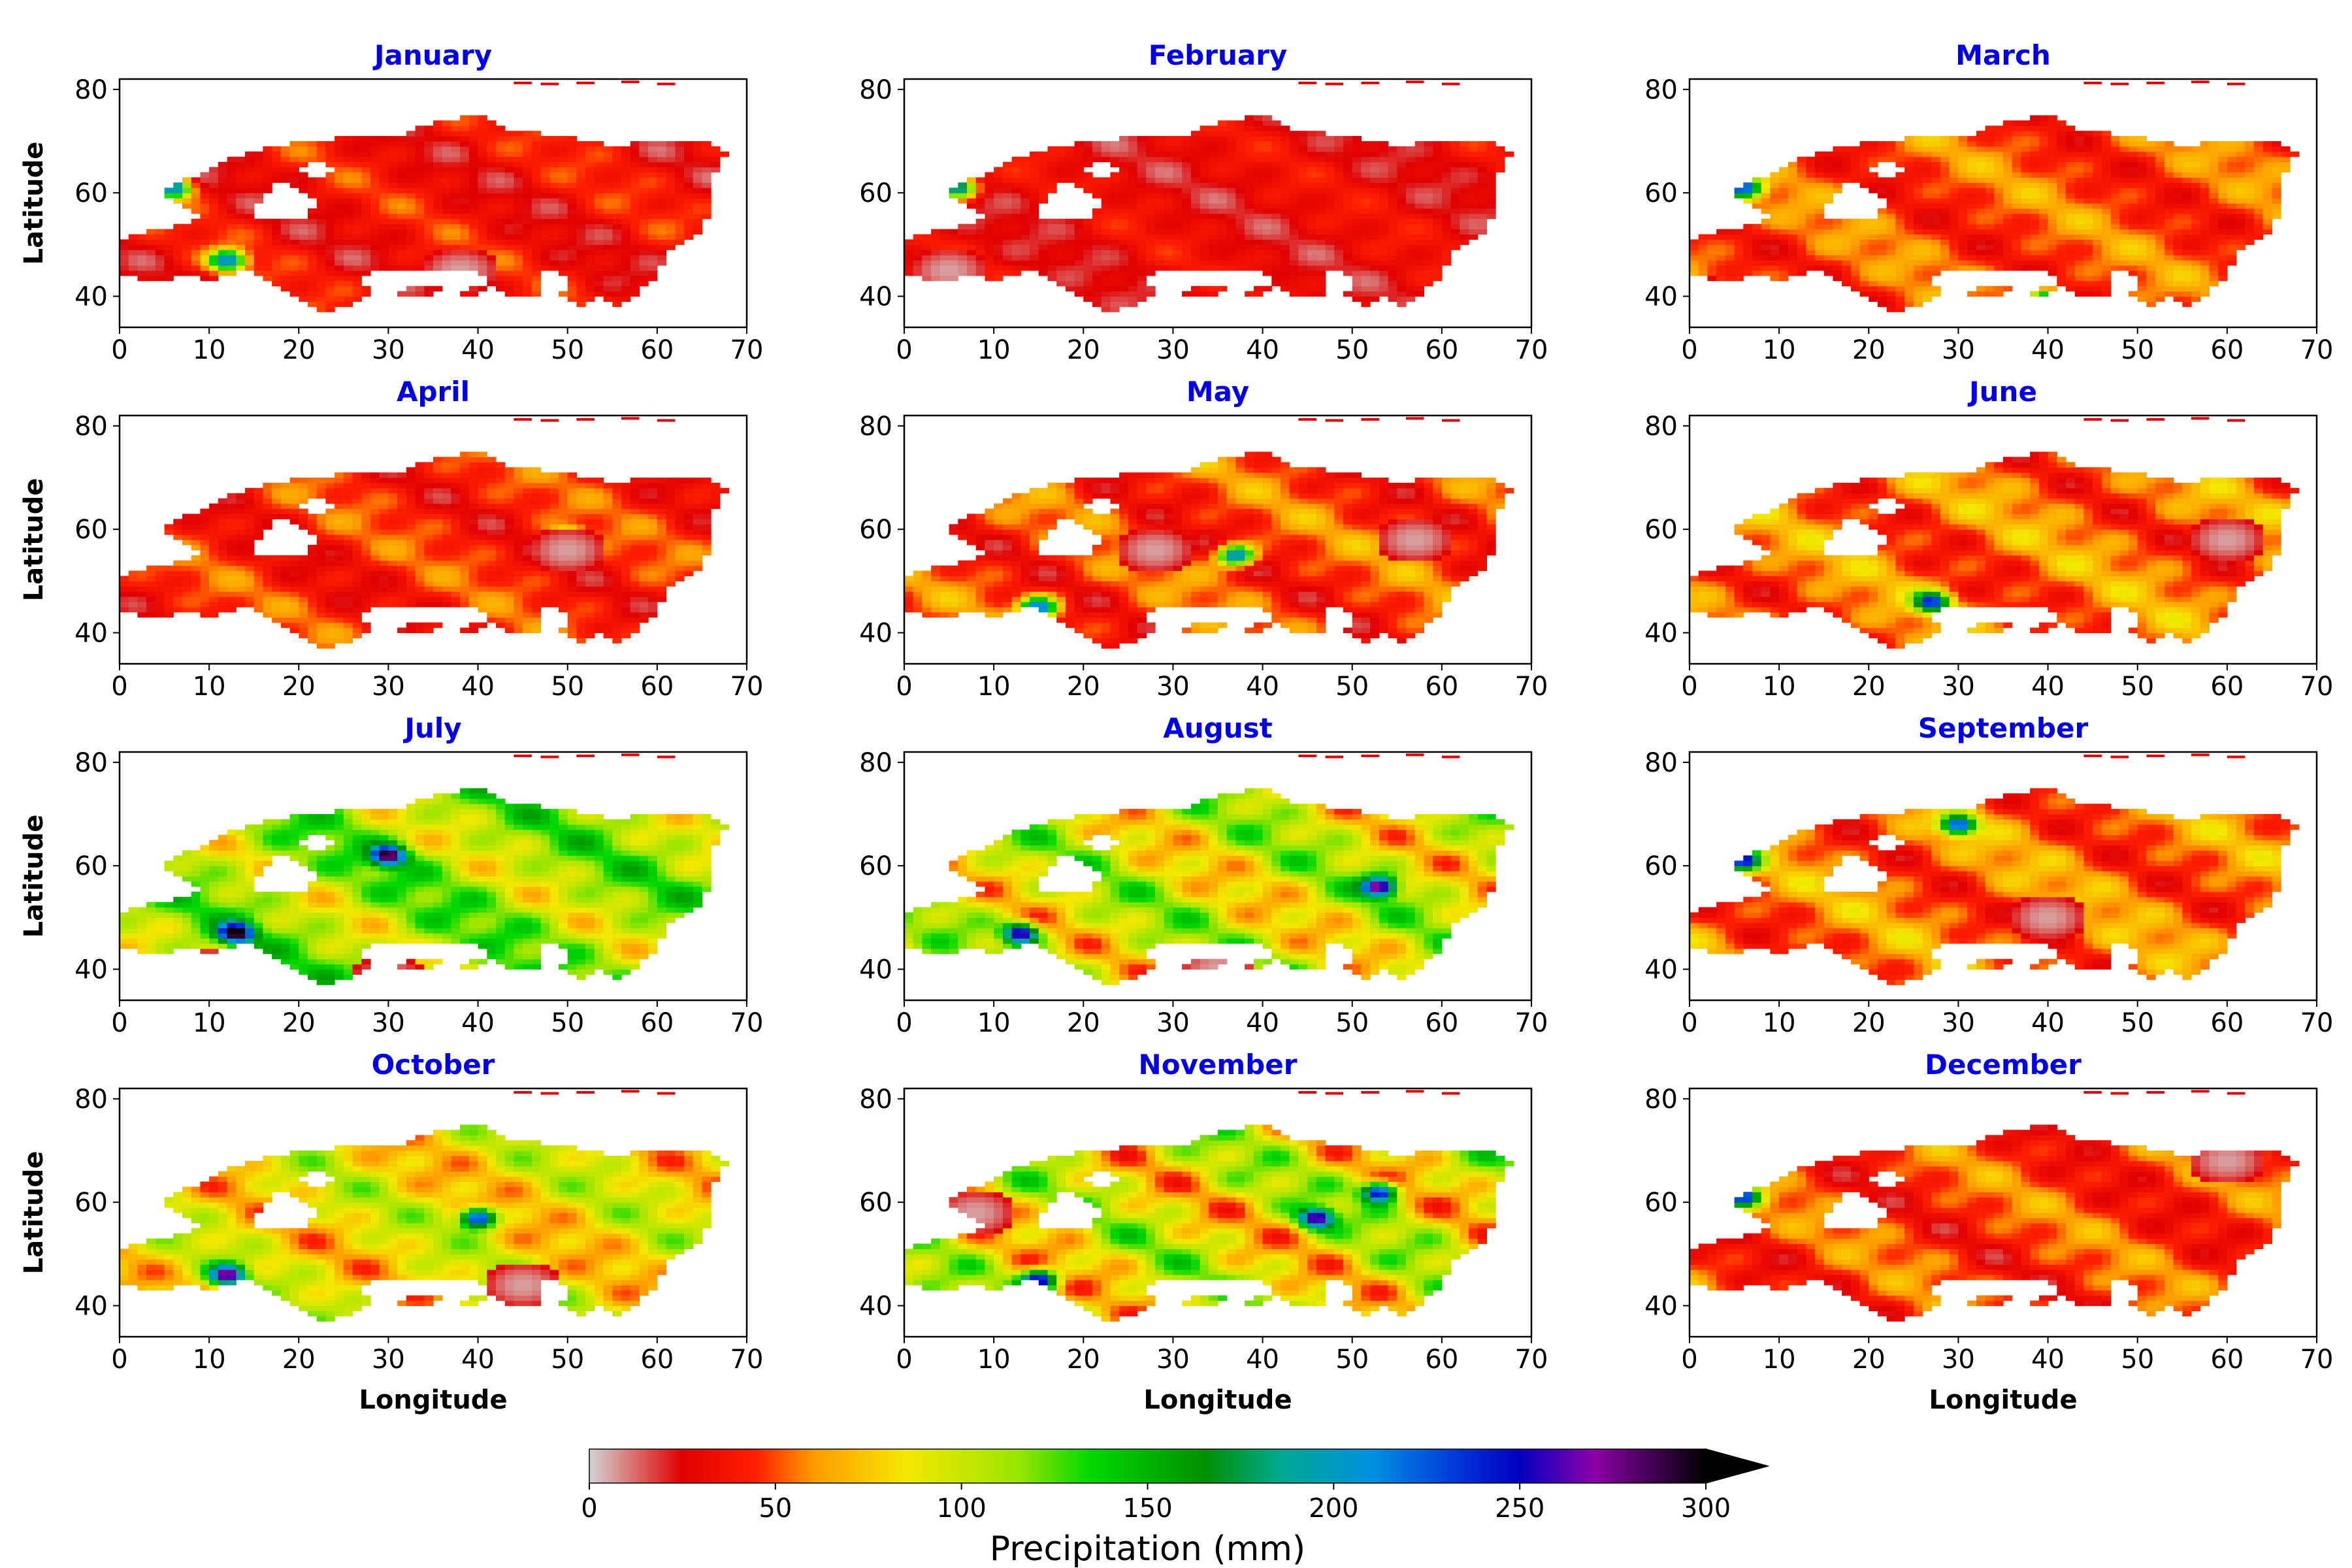 The image size is (2352, 1568). I want to click on colorbar-tick-label: 150, so click(1147, 1509).